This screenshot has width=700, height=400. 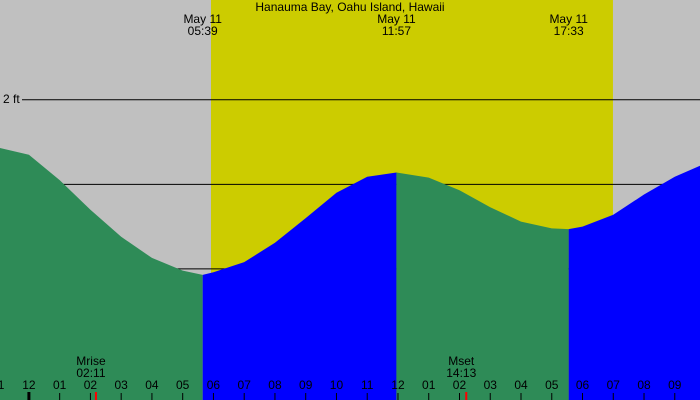 I want to click on moon-event-time: 14:13, so click(x=461, y=373).